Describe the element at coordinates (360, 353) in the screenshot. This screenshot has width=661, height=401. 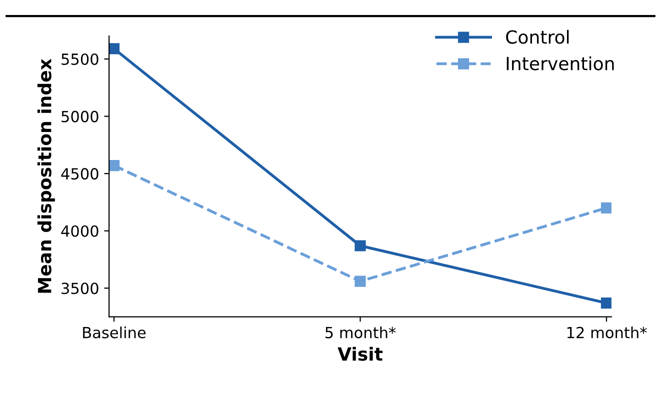
I see `x-axis-title: Visit` at that location.